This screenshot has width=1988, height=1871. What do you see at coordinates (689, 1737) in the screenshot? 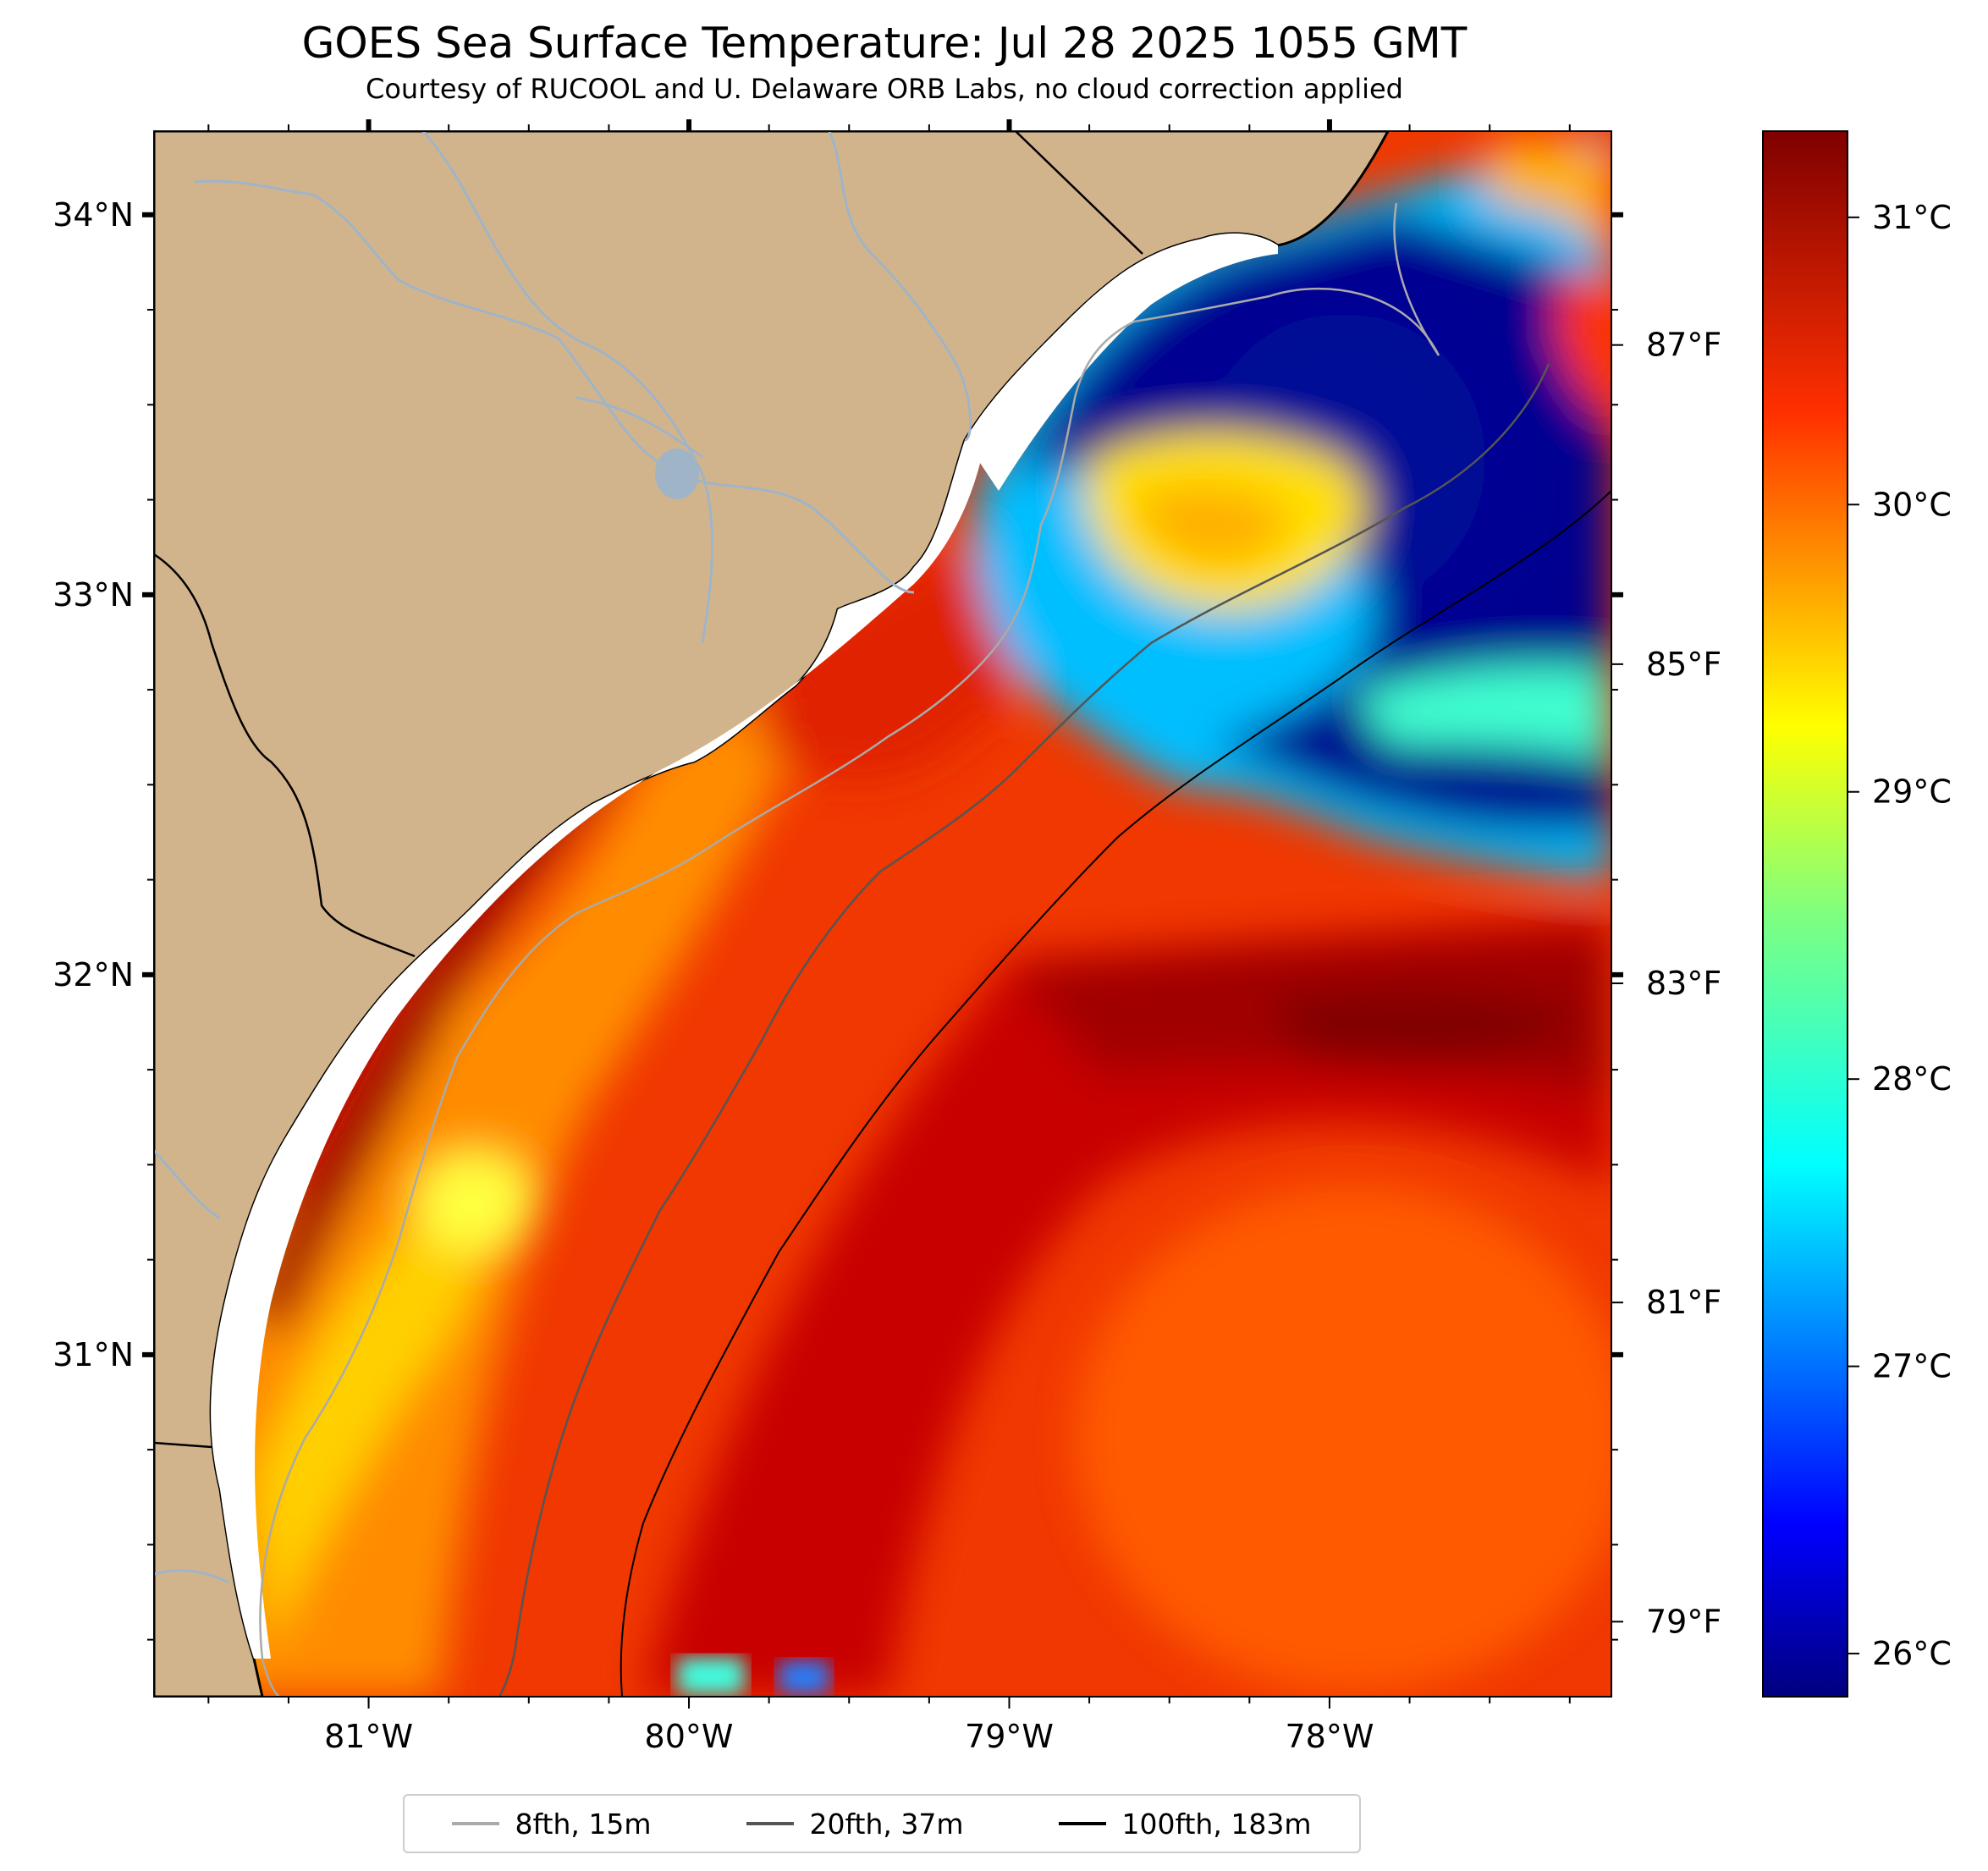
I see `lon-tick-label: 80°W` at bounding box center [689, 1737].